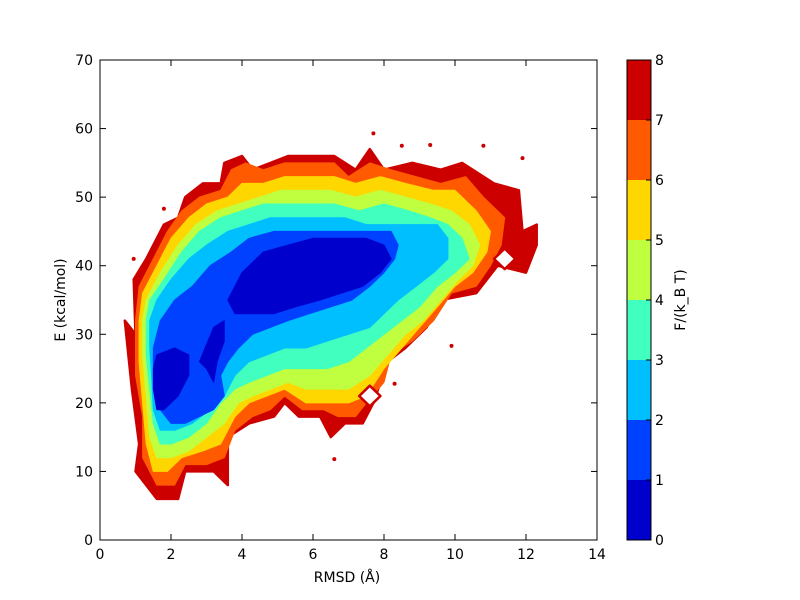  I want to click on y-tick-label: 40, so click(84, 267).